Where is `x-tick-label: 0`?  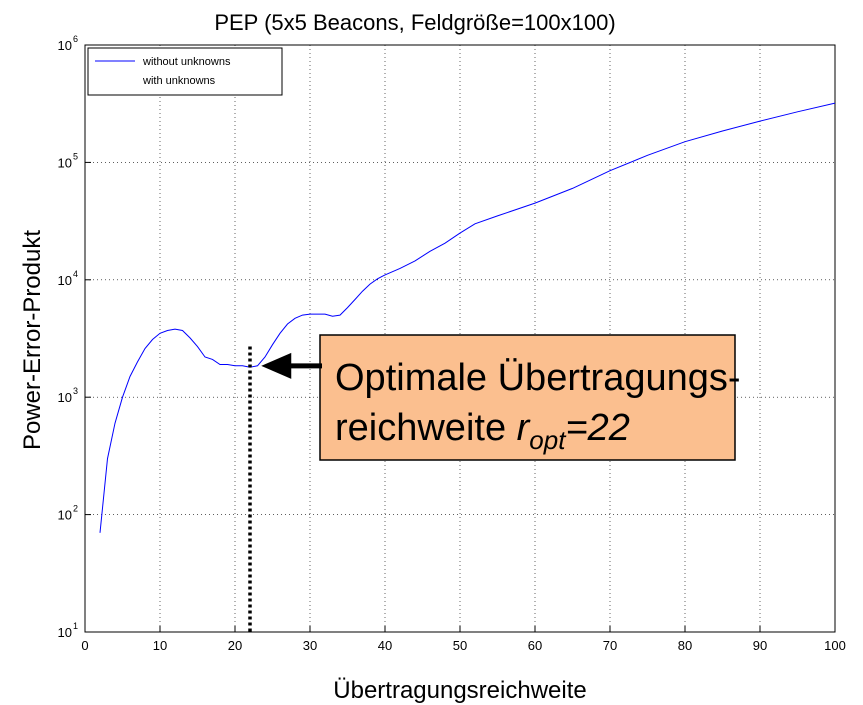
x-tick-label: 0 is located at coordinates (84, 645).